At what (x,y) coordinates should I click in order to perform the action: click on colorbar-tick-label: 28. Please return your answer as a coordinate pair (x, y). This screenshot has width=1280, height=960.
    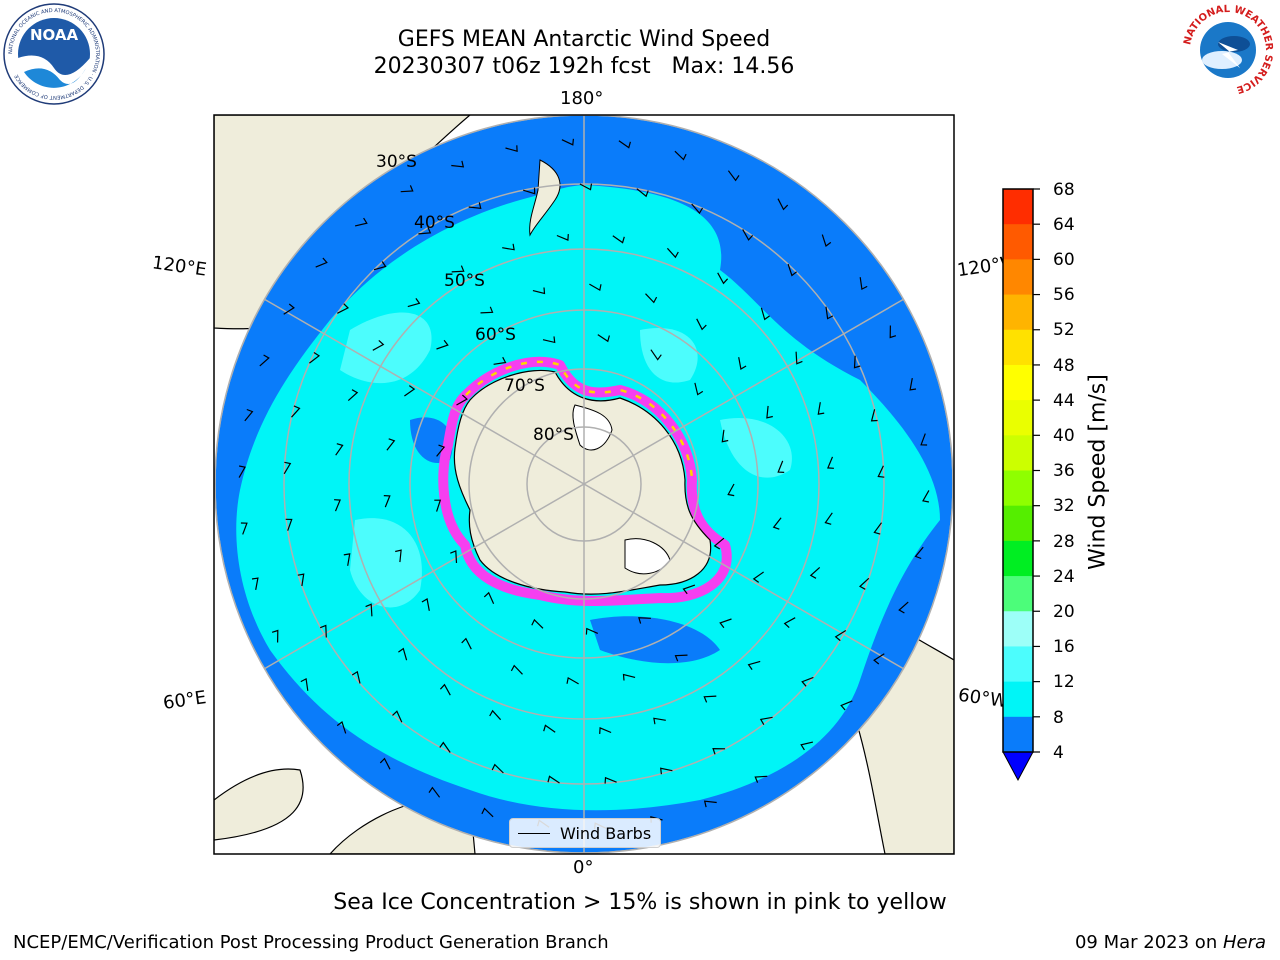
    Looking at the image, I should click on (1064, 542).